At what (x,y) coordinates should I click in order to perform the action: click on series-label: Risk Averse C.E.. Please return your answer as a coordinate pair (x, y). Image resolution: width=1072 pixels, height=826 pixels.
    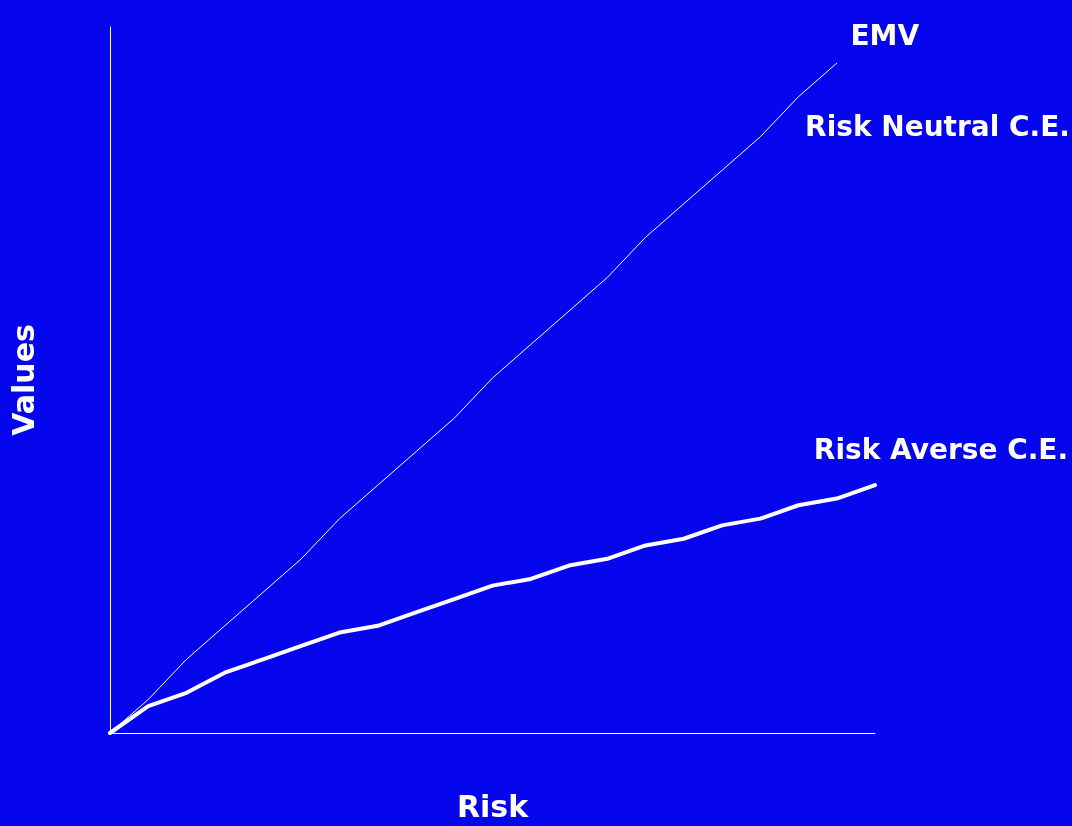
    Looking at the image, I should click on (941, 449).